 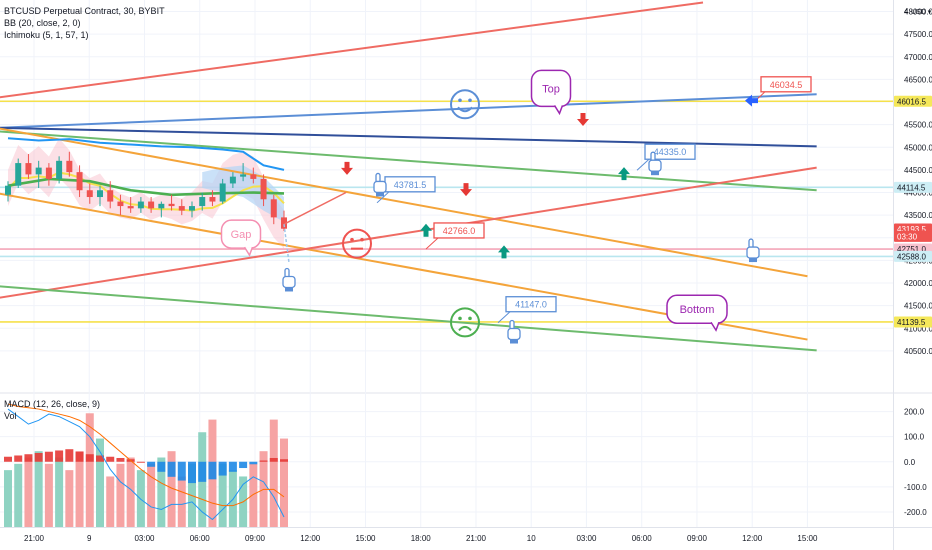 I want to click on smiley-neutral-icon, so click(x=357, y=243).